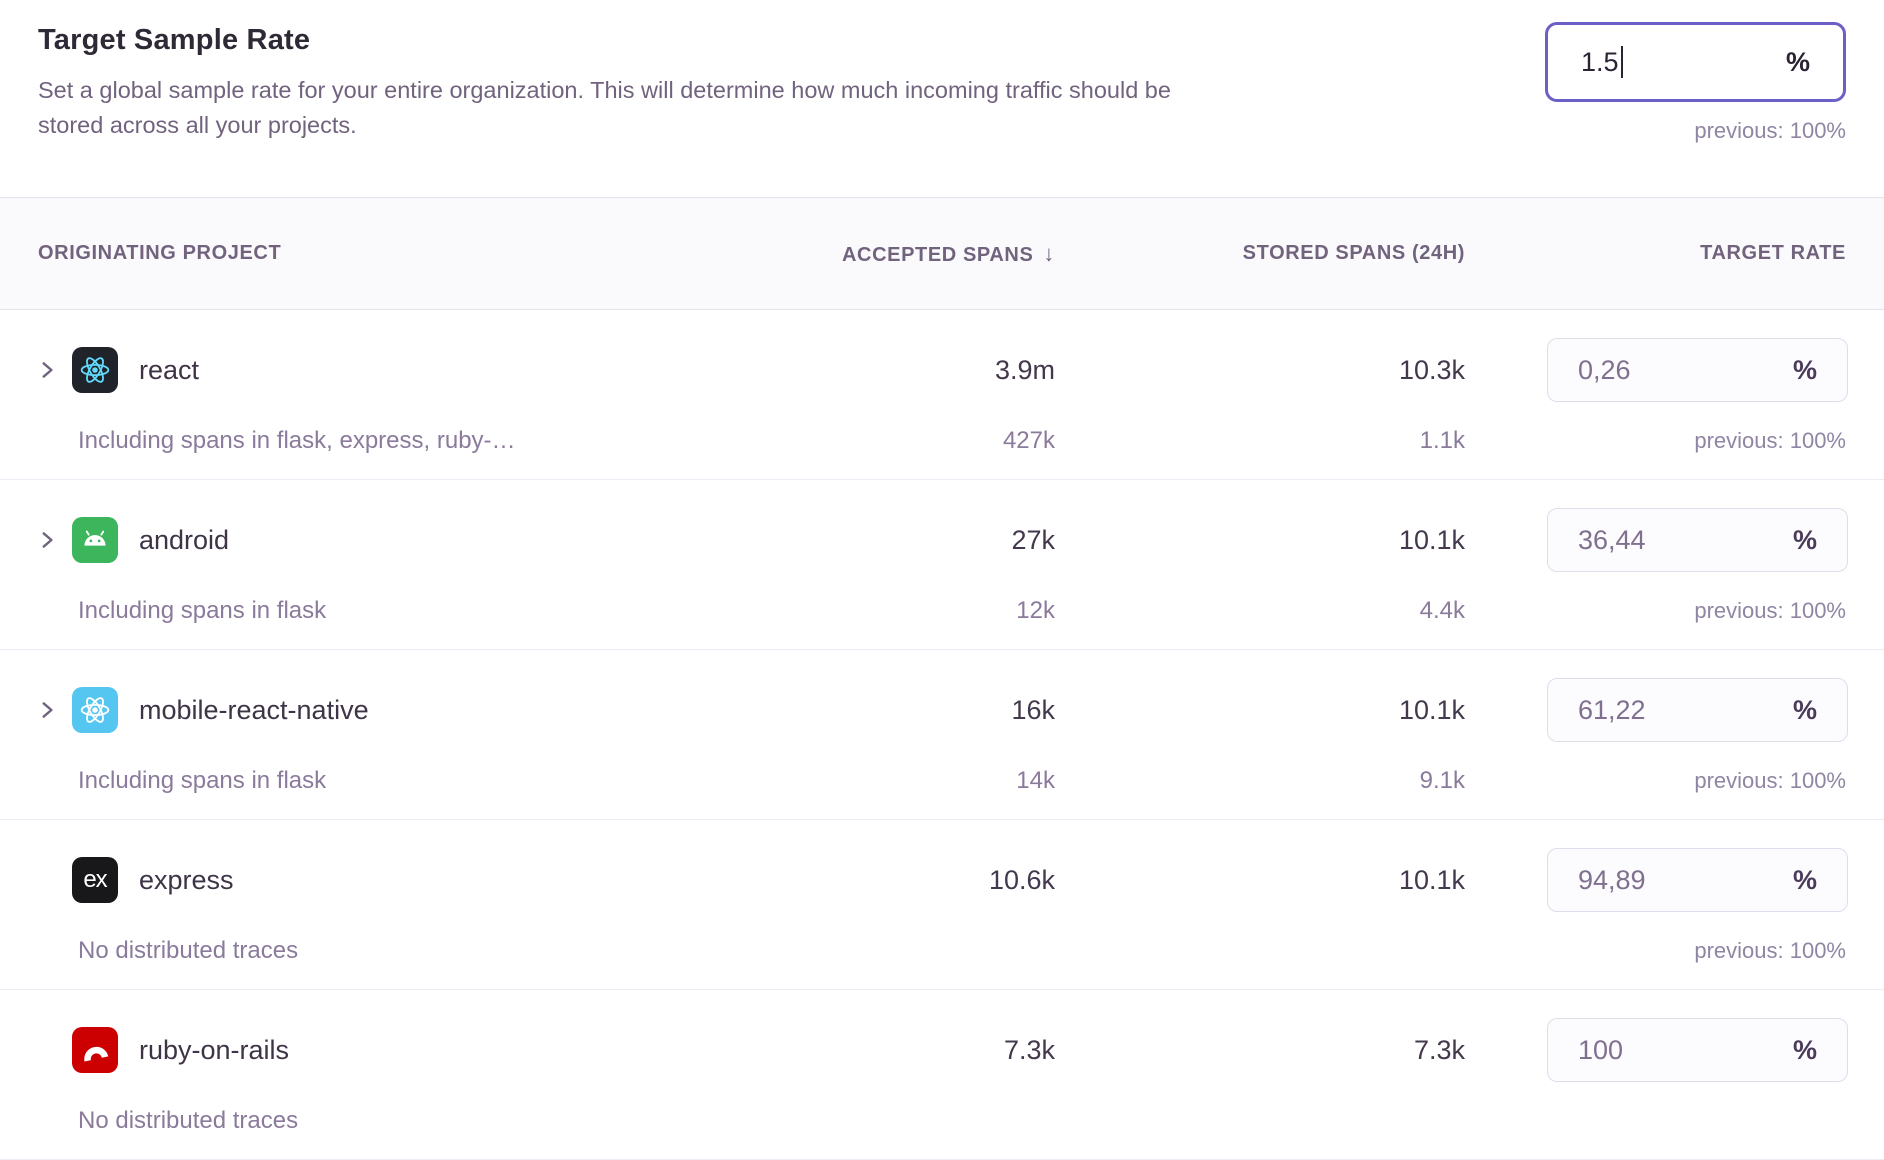 The height and width of the screenshot is (1160, 1884). Describe the element at coordinates (1612, 539) in the screenshot. I see `target-rate-value: 36,44` at that location.